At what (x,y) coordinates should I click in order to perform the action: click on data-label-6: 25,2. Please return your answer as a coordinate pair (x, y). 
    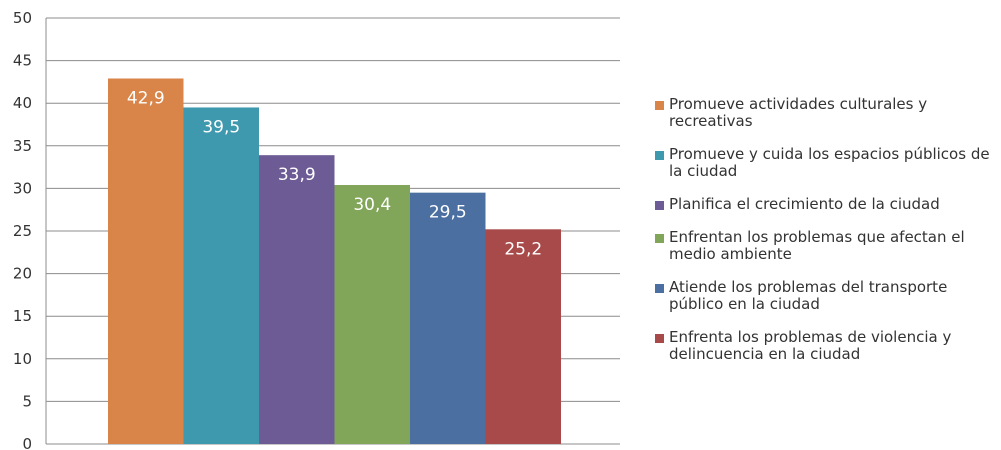
    Looking at the image, I should click on (523, 249).